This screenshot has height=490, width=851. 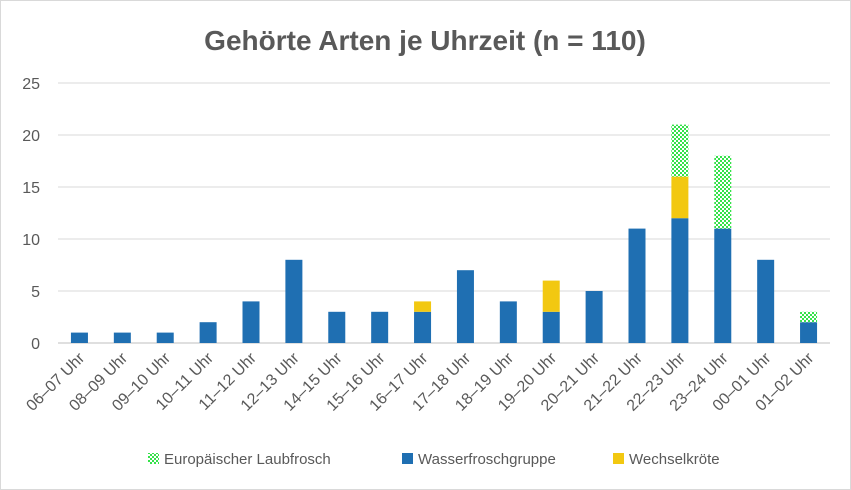 What do you see at coordinates (31, 84) in the screenshot?
I see `y-tick-label: 25` at bounding box center [31, 84].